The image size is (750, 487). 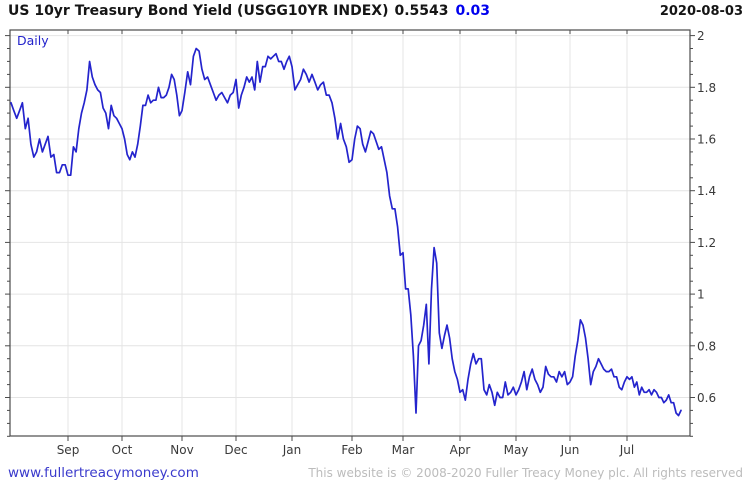 I want to click on x-axis-label: Jan, so click(x=292, y=450).